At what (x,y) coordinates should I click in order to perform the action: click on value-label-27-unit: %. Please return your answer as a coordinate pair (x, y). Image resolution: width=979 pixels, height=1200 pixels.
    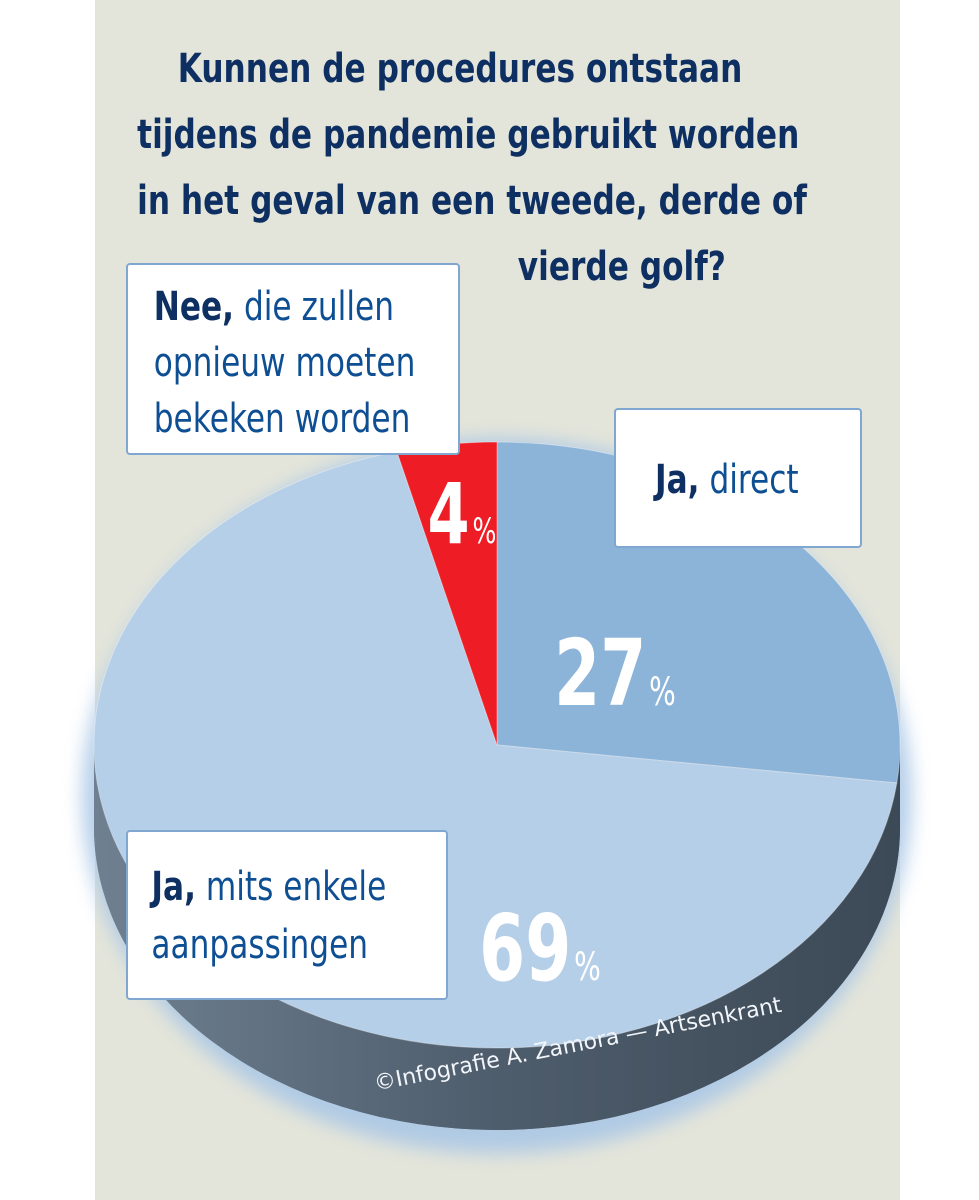
    Looking at the image, I should click on (662, 692).